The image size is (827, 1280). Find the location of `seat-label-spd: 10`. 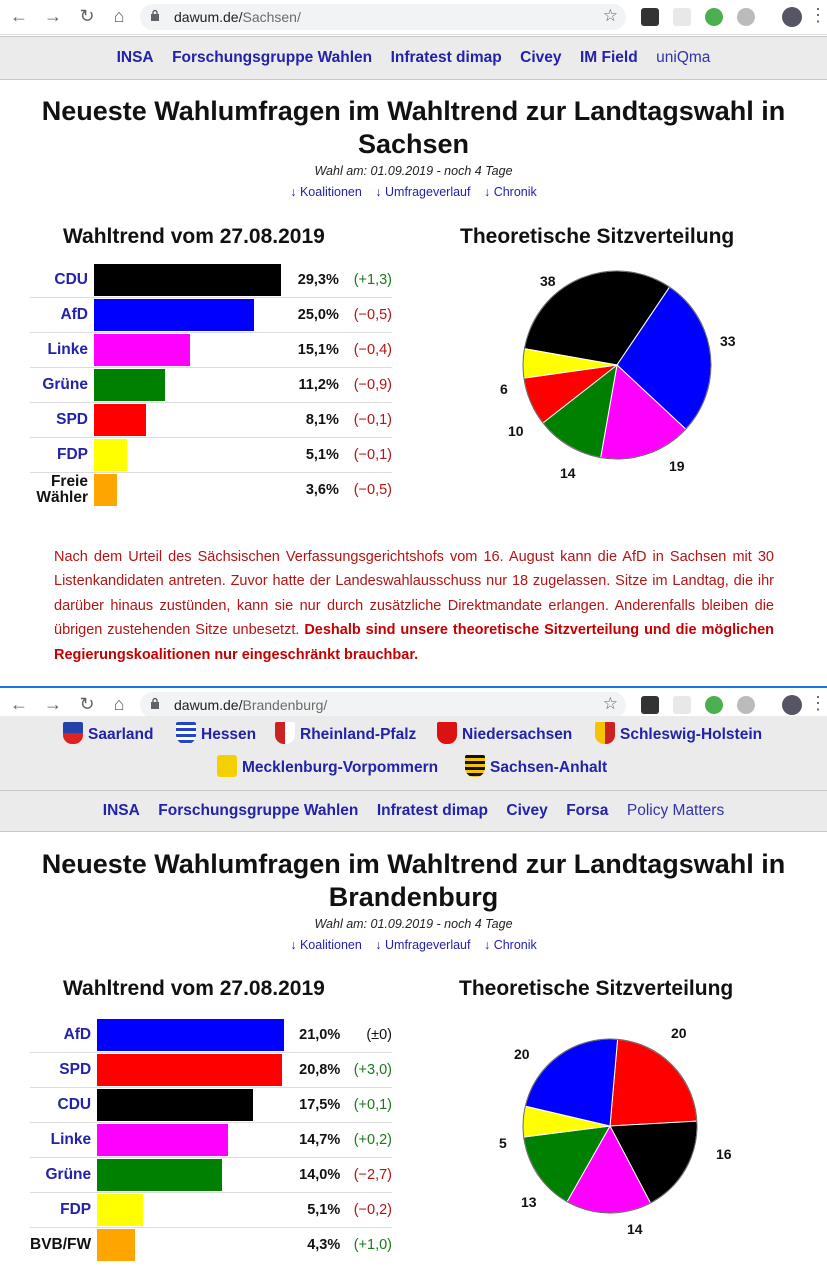

seat-label-spd: 10 is located at coordinates (516, 431).